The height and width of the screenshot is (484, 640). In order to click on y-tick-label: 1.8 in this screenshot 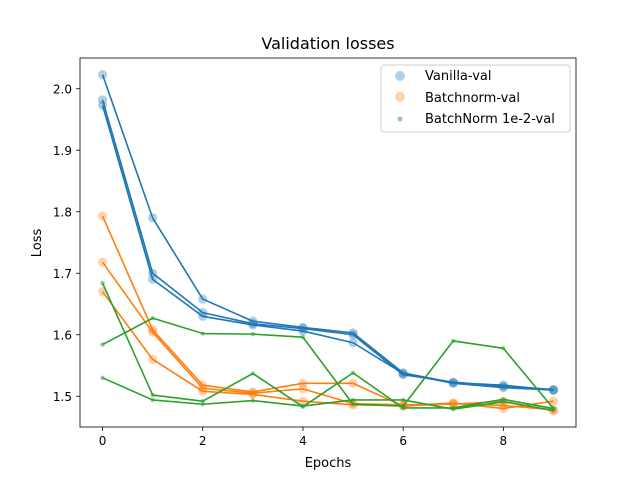, I will do `click(62, 212)`.